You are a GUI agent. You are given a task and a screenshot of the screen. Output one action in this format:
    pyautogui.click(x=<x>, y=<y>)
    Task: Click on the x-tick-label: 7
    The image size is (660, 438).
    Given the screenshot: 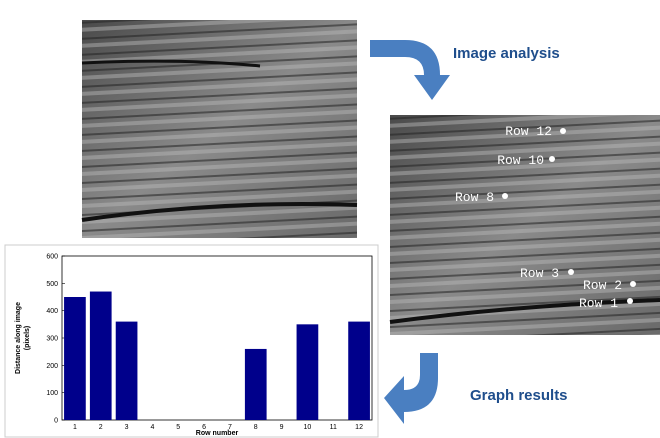 What is the action you would take?
    pyautogui.click(x=230, y=427)
    